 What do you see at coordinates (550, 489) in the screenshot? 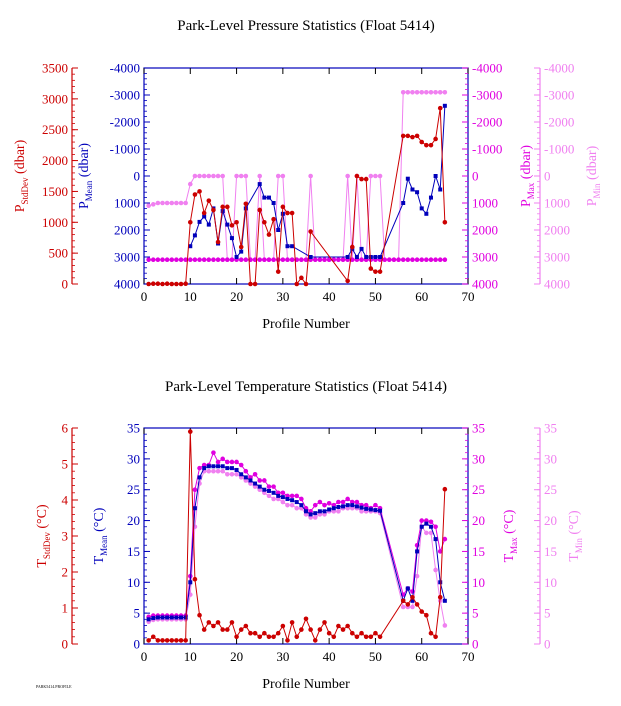
I see `min-axis-tick-label: 25` at bounding box center [550, 489].